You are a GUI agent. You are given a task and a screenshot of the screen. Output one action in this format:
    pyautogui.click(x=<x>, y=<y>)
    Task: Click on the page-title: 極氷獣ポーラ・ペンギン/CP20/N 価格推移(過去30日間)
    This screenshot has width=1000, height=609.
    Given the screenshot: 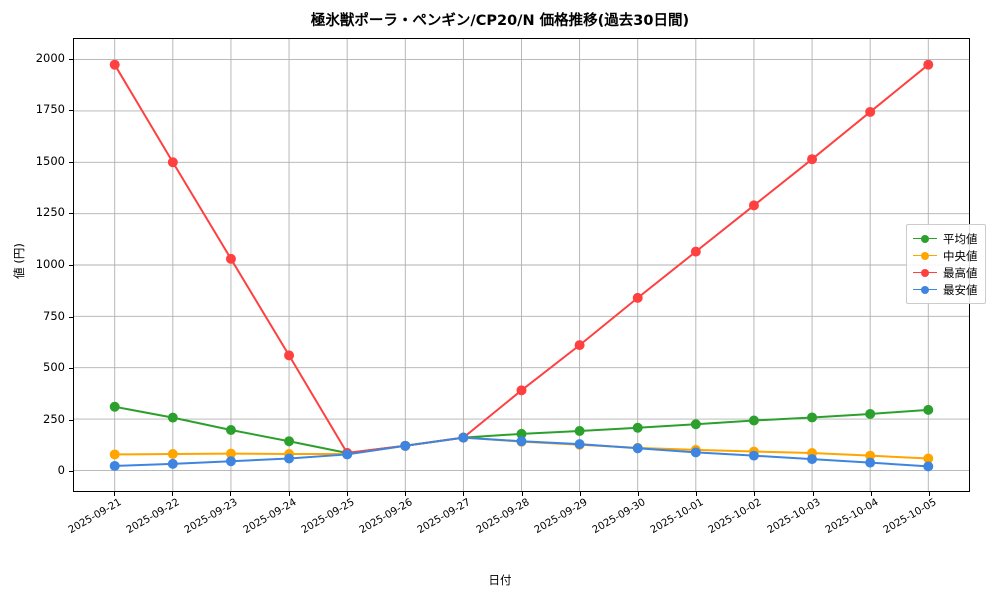 What is the action you would take?
    pyautogui.click(x=500, y=21)
    